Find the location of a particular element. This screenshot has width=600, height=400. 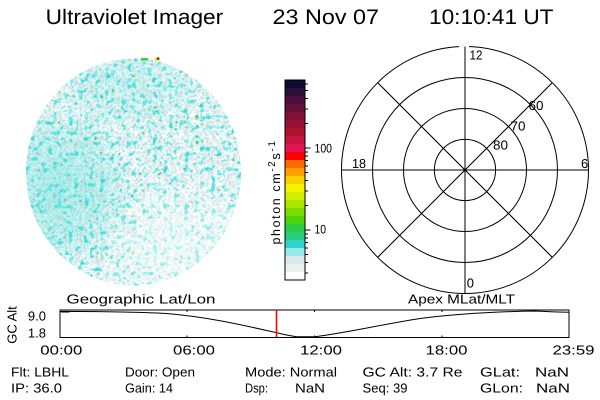

svg-text: GC Alt: 3.7 Re is located at coordinates (413, 372).